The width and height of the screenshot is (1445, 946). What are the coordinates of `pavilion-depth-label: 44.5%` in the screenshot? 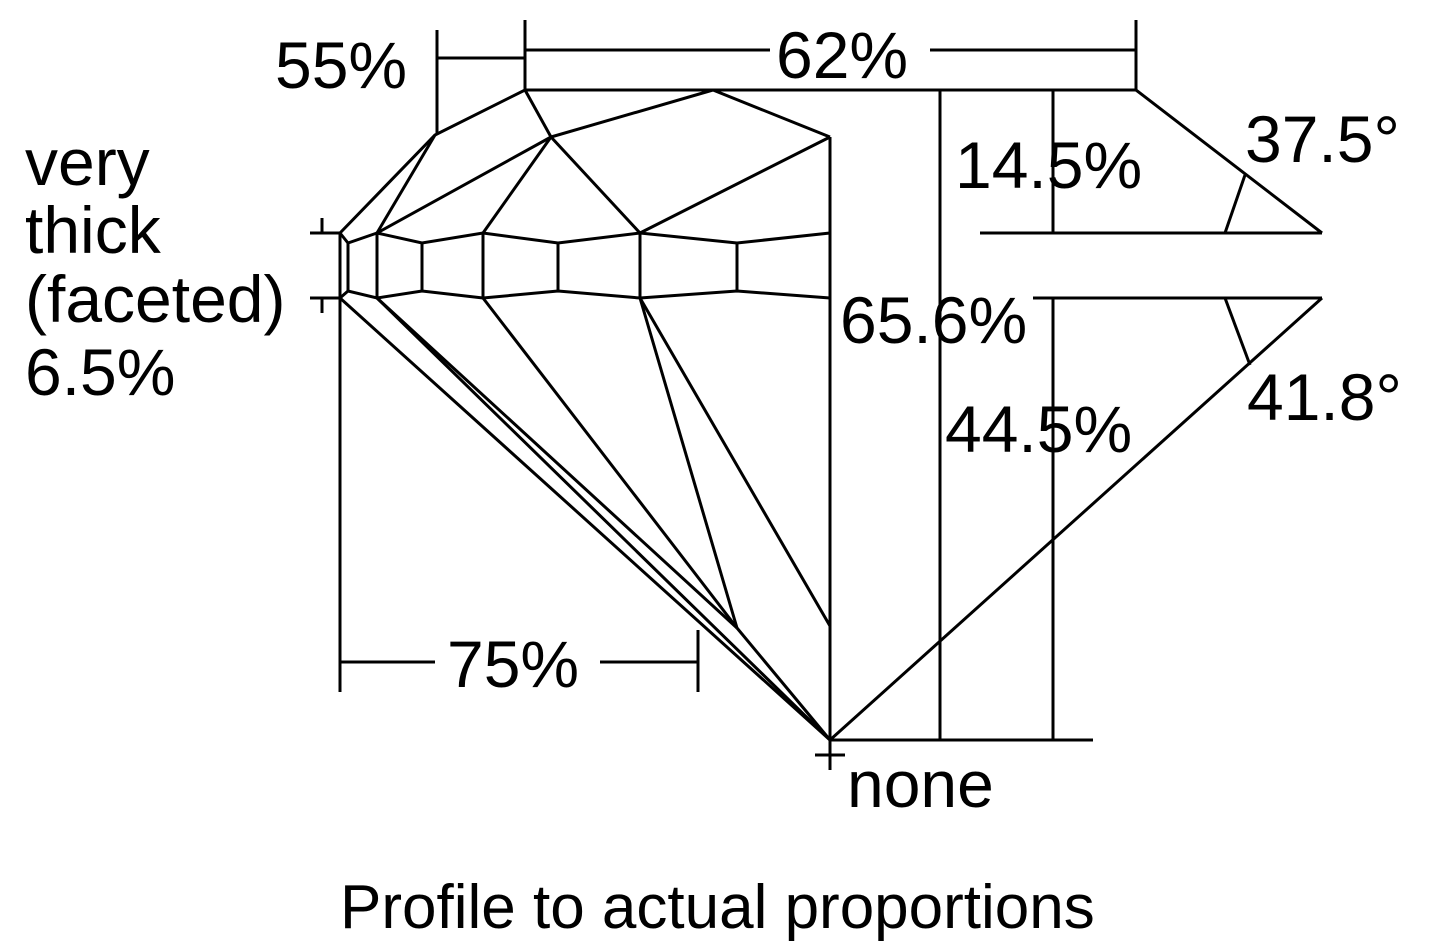 It's located at (1038, 429).